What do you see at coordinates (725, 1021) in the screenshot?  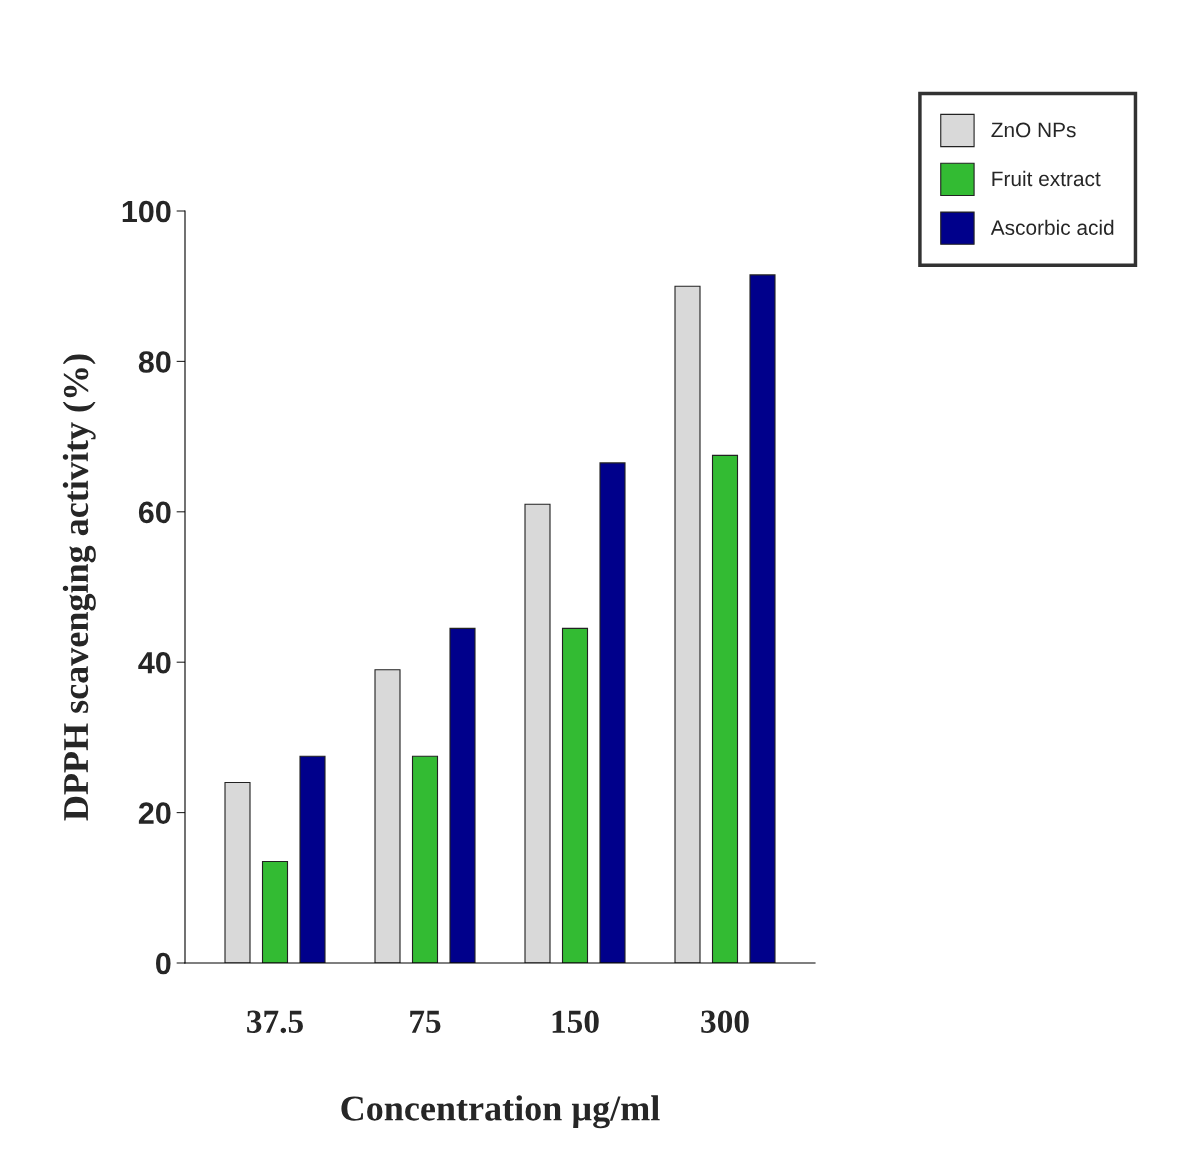 I see `x-tick-label: 300` at bounding box center [725, 1021].